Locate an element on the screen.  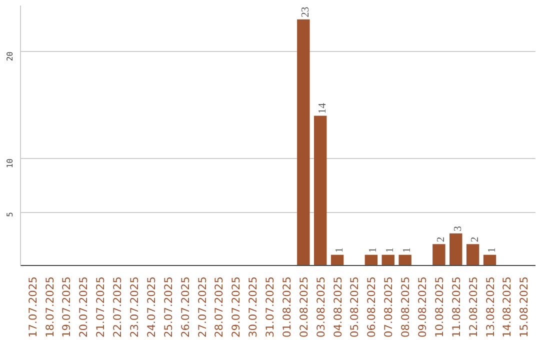
x-tick-label: 30.07.2025 is located at coordinates (253, 307).